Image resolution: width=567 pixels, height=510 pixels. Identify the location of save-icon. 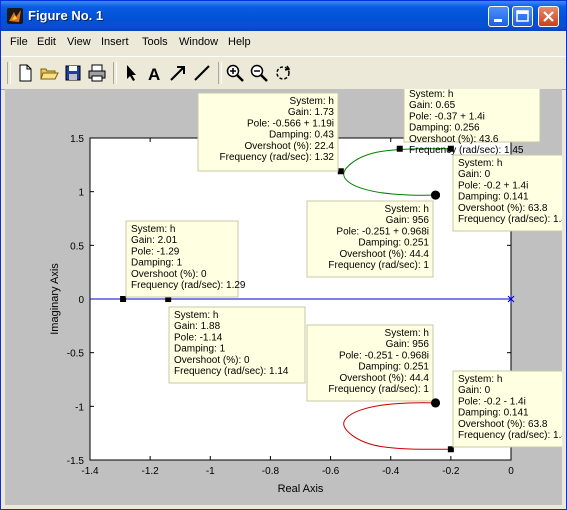
(73, 73).